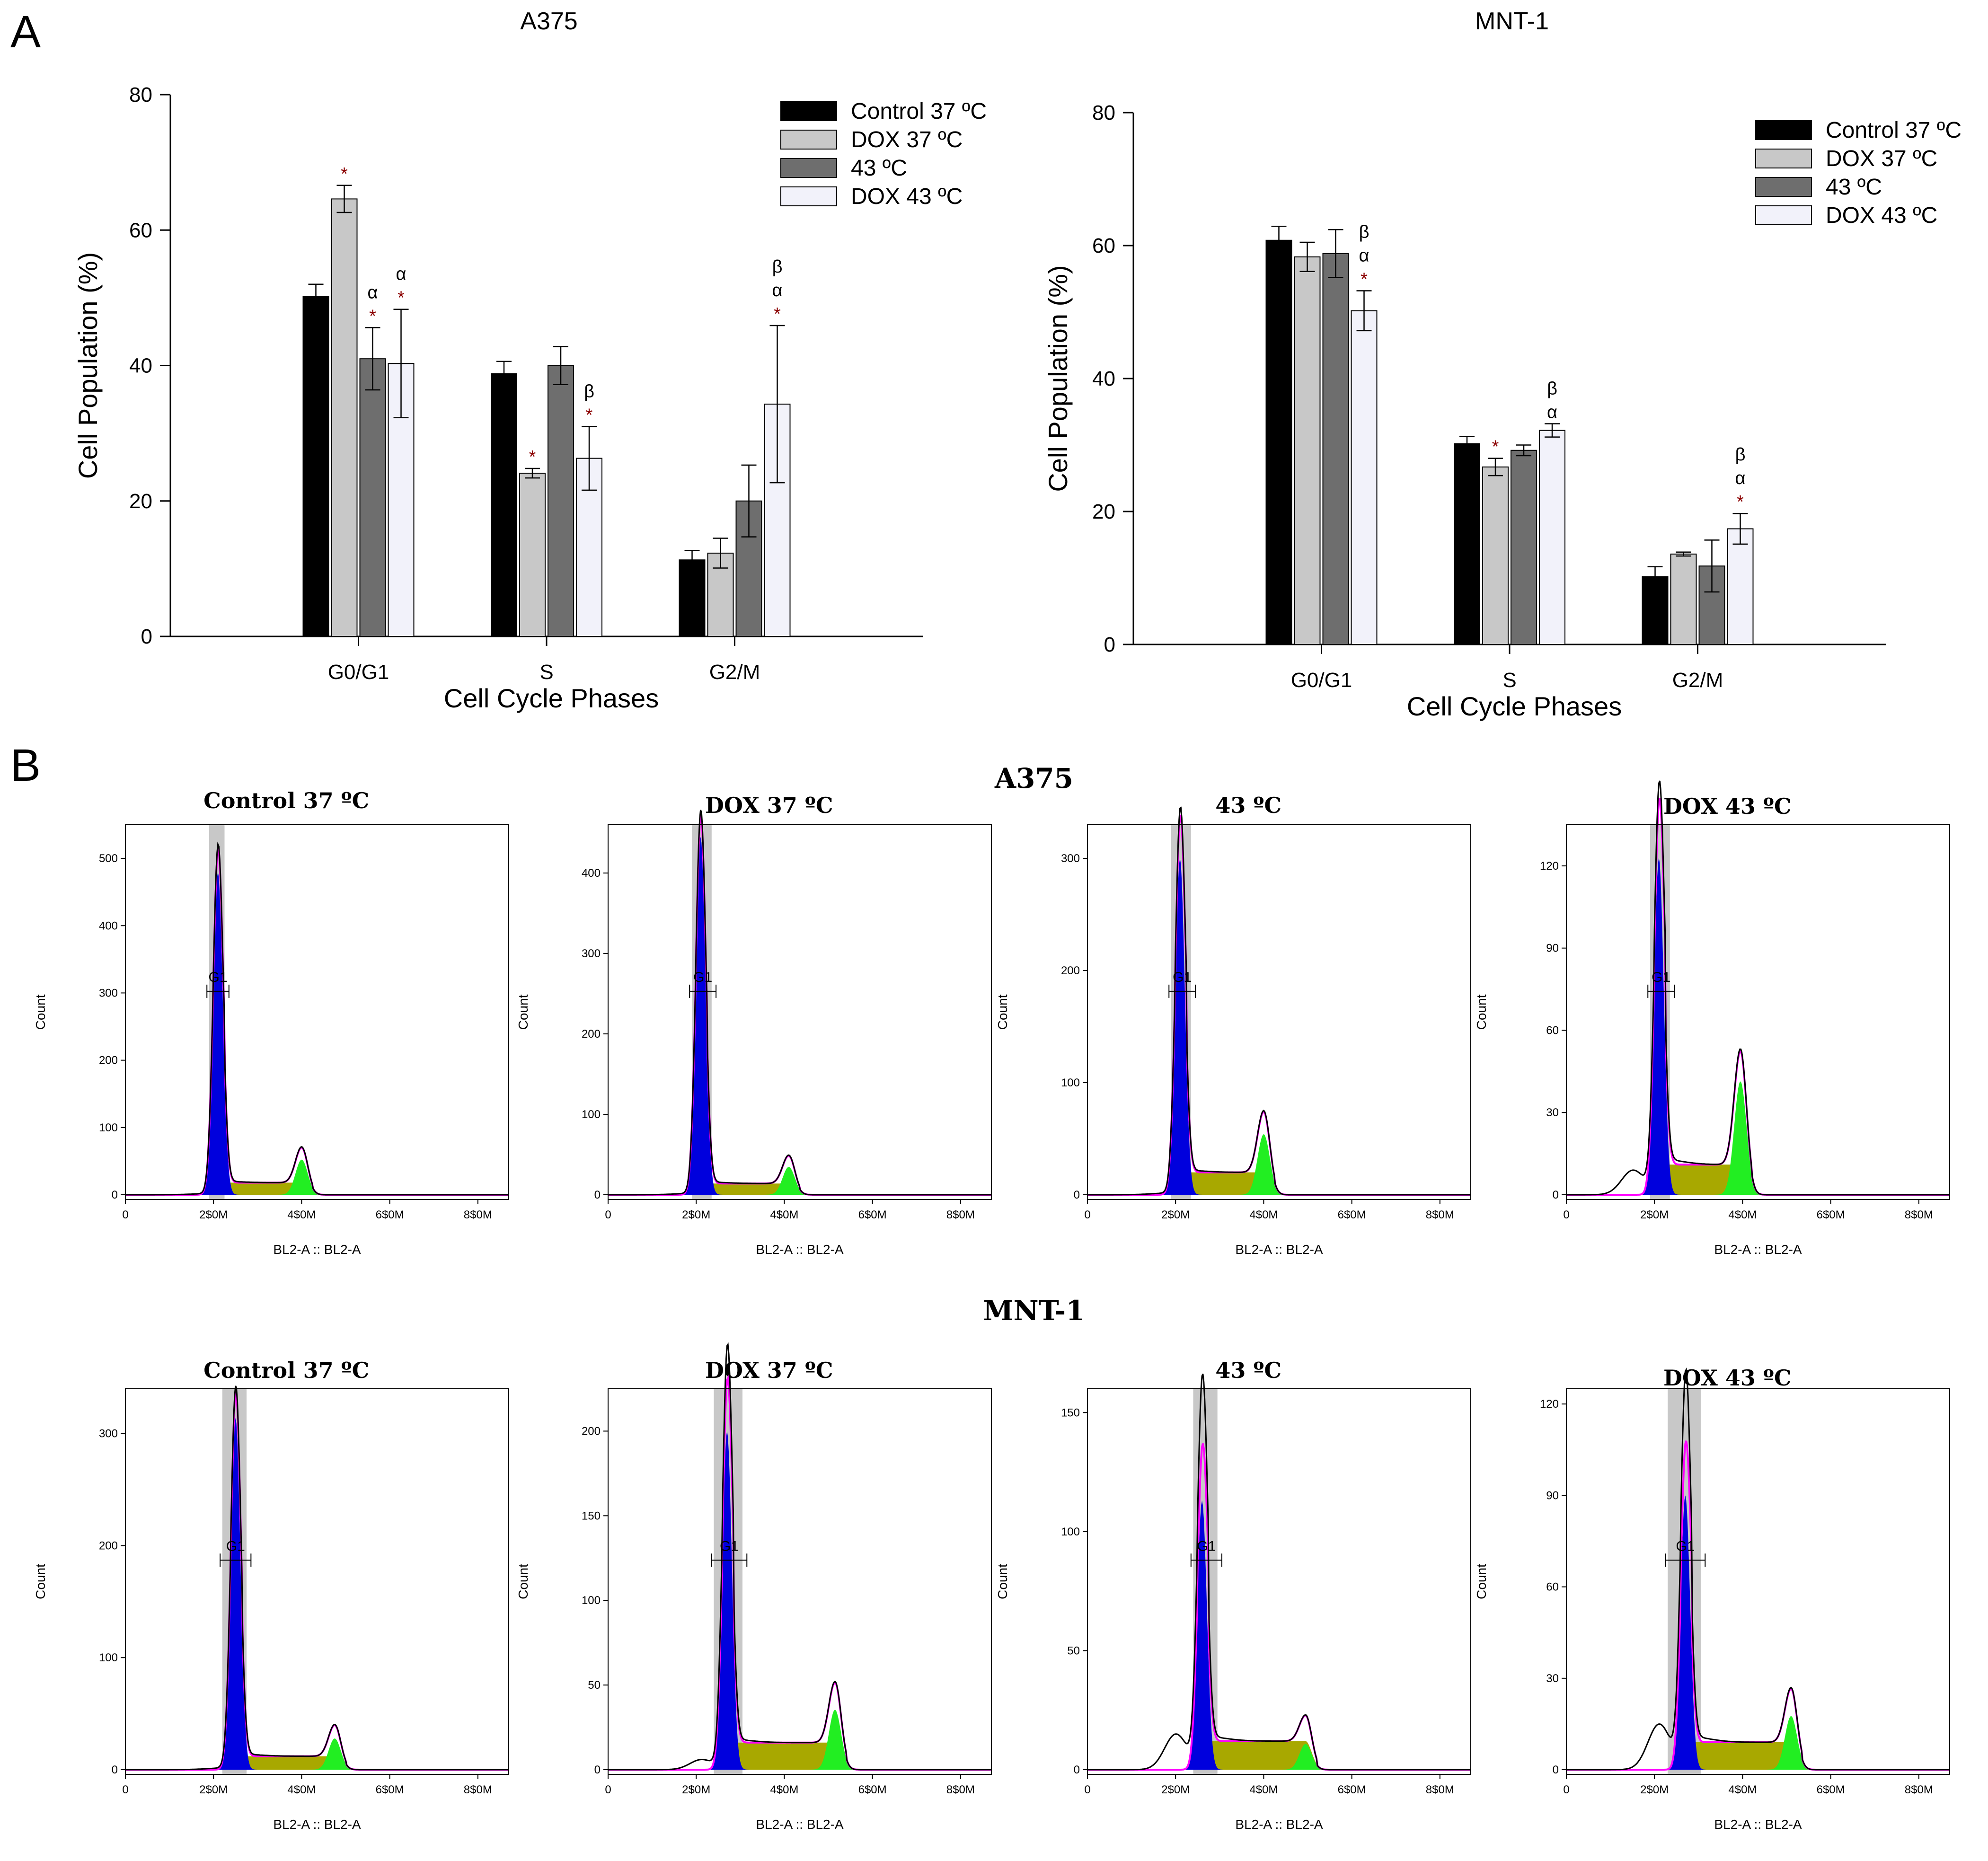 Image resolution: width=1988 pixels, height=1861 pixels. Describe the element at coordinates (25, 766) in the screenshot. I see `panel-b-letter: B` at that location.